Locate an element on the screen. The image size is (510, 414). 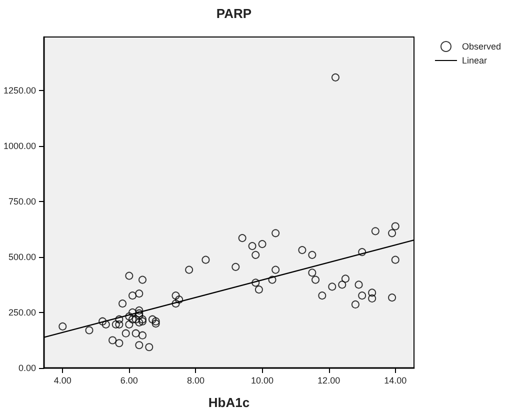
legend-label: Linear is located at coordinates (475, 61).